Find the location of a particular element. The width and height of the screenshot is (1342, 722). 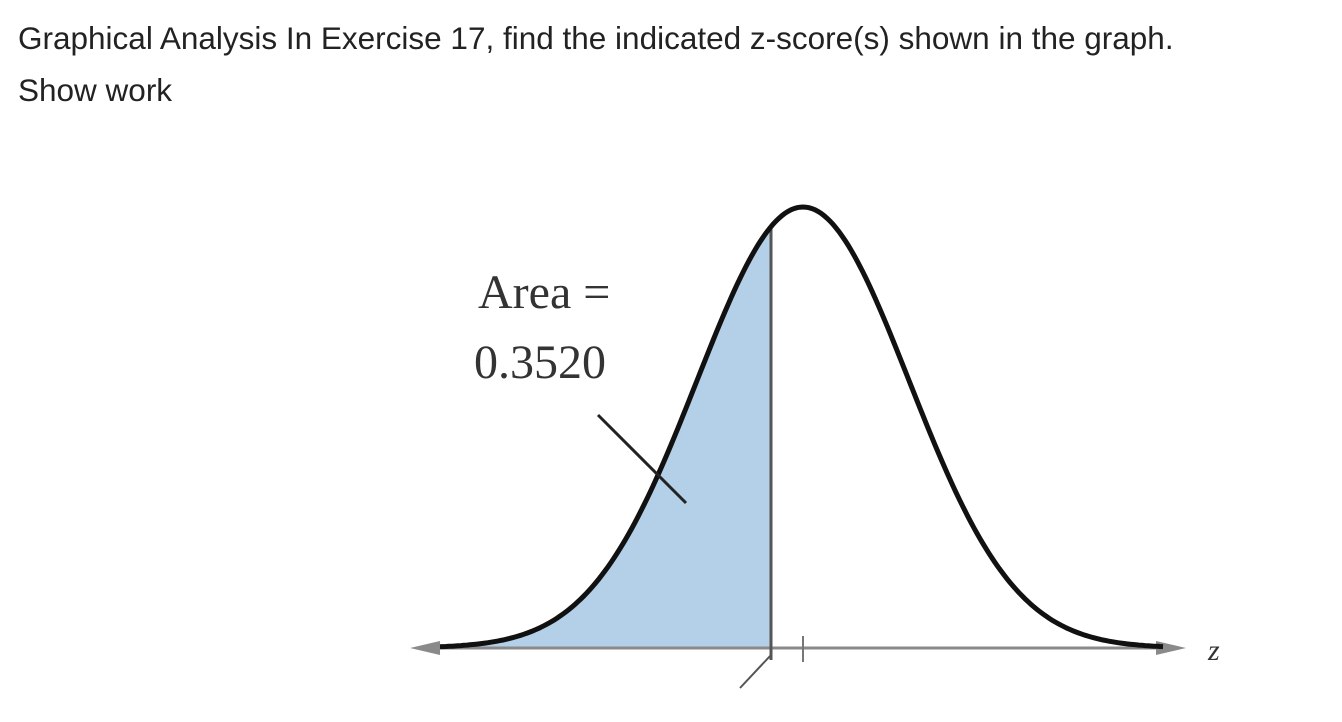

axis-arrow-left is located at coordinates (425, 648).